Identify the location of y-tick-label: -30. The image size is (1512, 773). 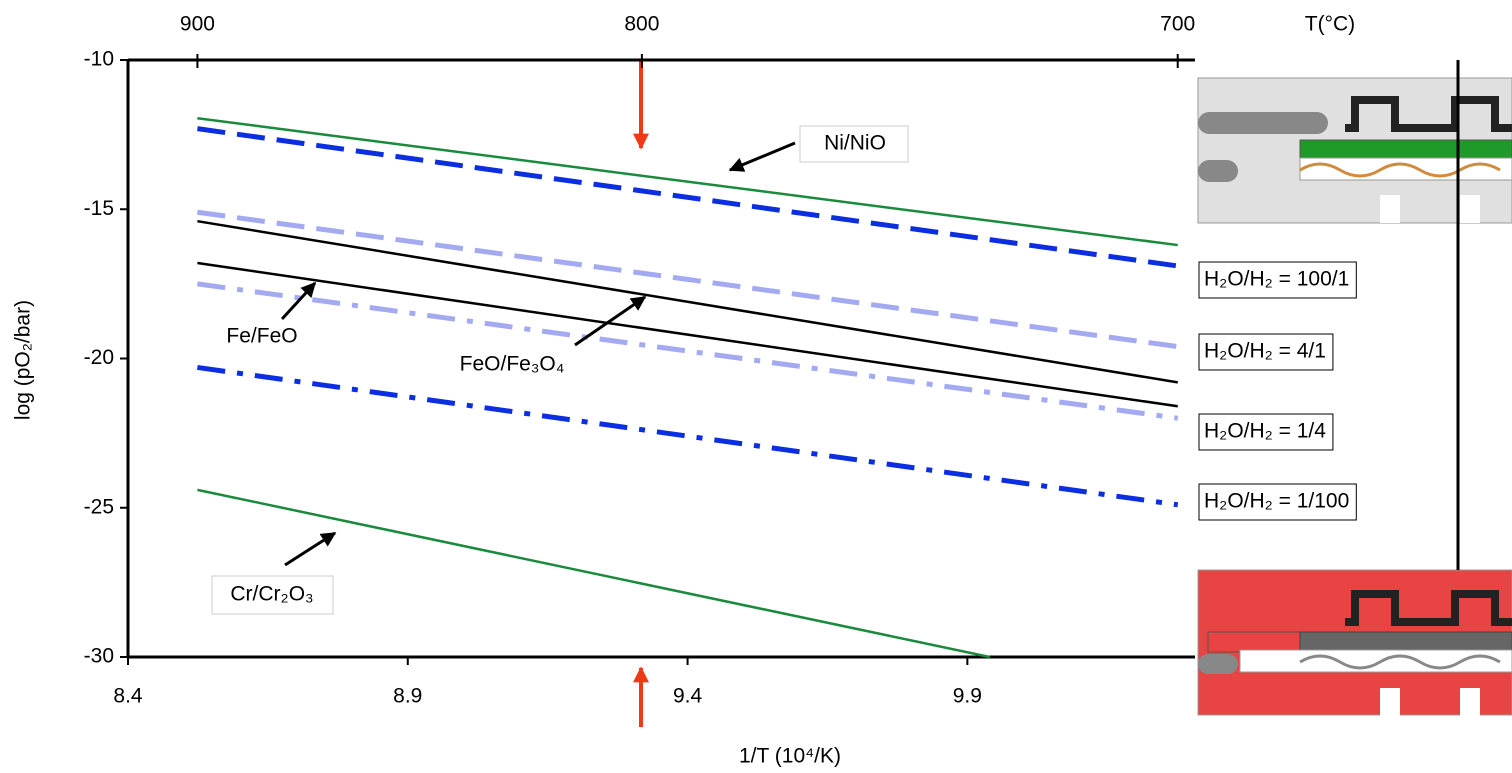
(99, 656).